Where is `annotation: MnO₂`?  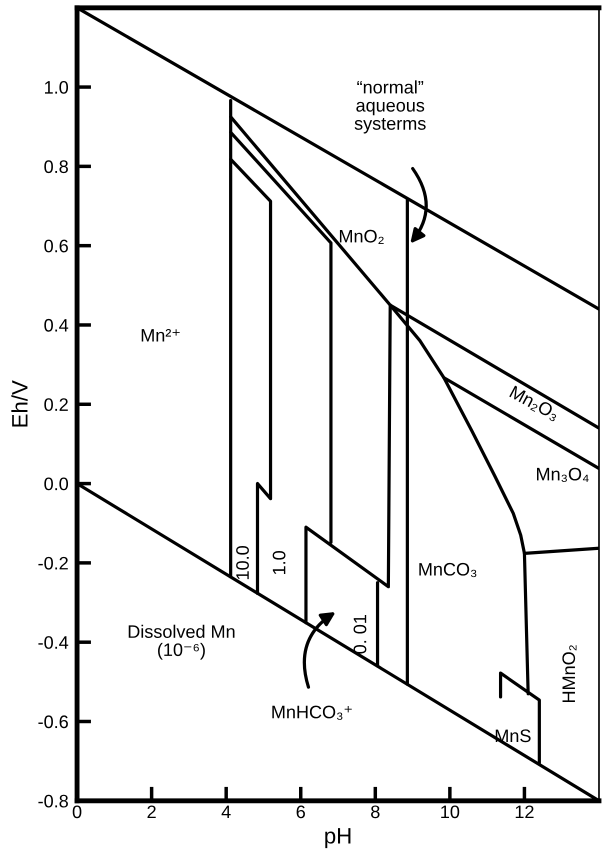
annotation: MnO₂ is located at coordinates (362, 237).